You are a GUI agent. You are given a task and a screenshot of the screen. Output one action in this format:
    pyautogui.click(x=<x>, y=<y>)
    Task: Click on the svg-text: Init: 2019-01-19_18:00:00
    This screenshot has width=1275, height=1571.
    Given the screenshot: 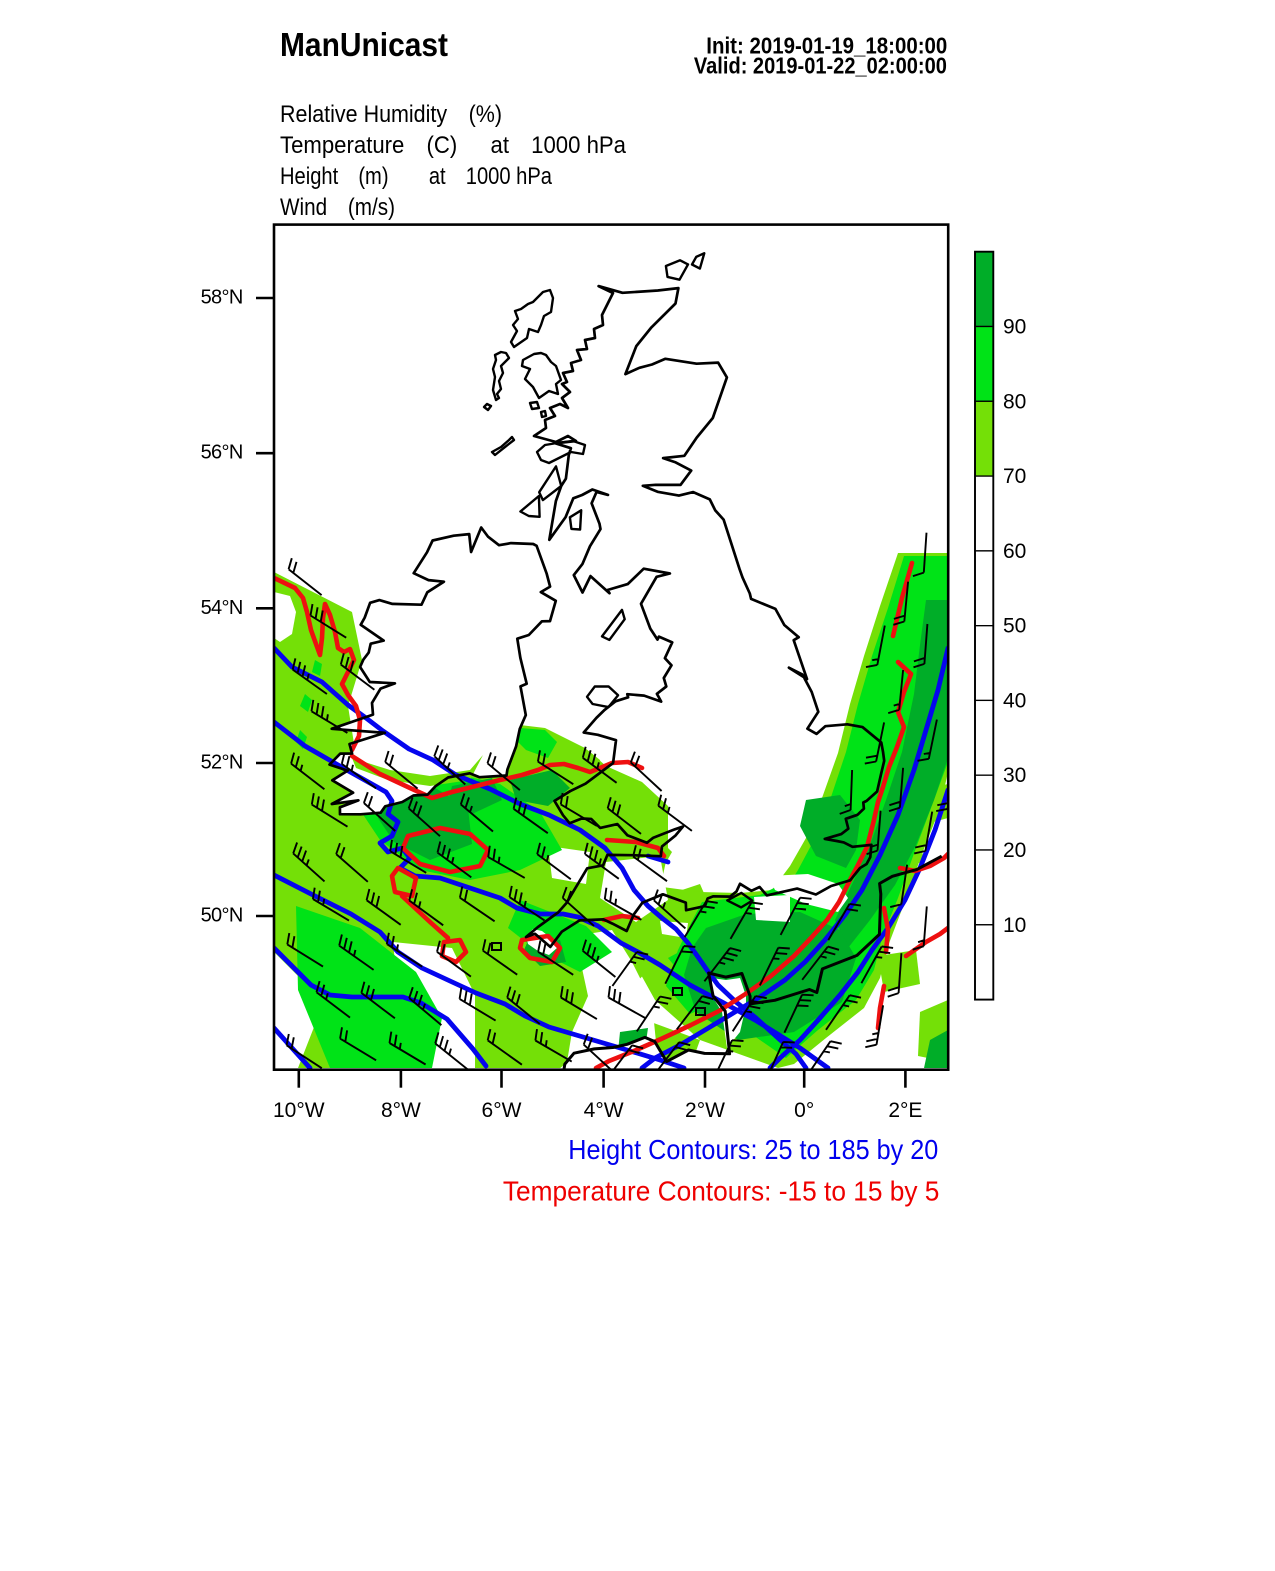 What is the action you would take?
    pyautogui.click(x=826, y=46)
    